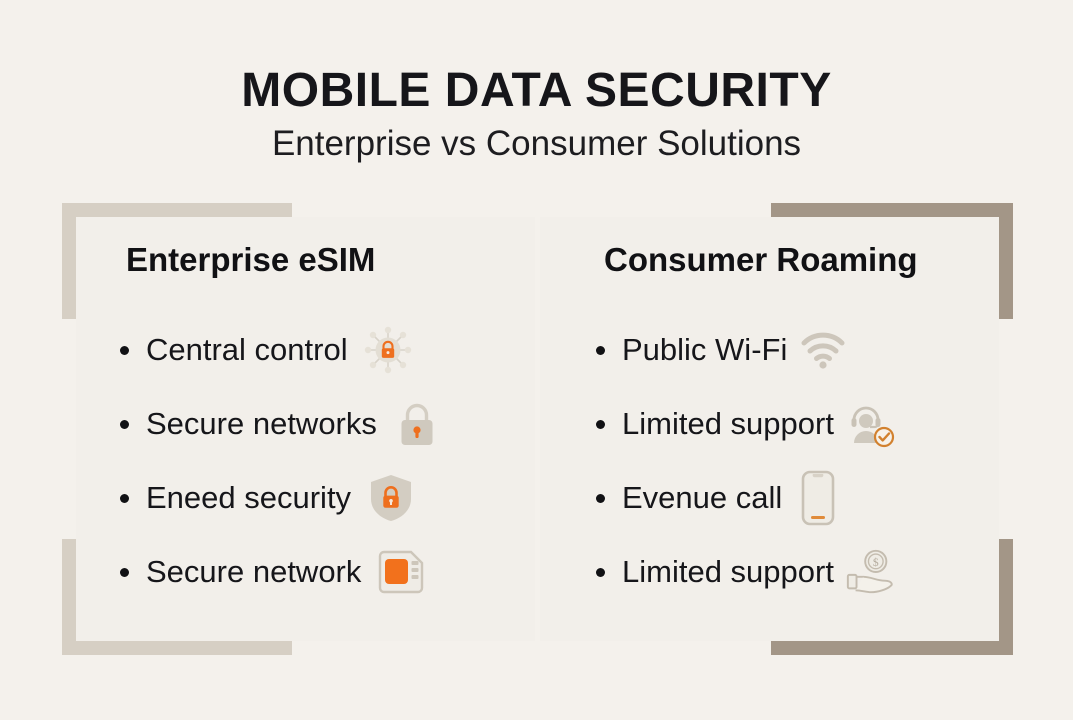 This screenshot has width=1073, height=720. I want to click on list-item: Secure networks, so click(322, 424).